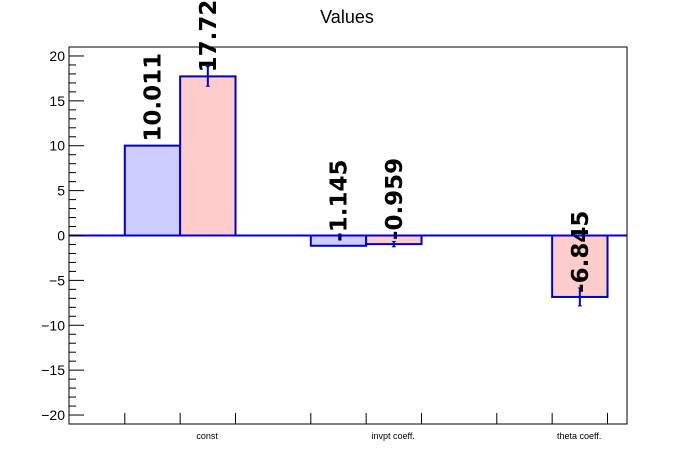 Image resolution: width=696 pixels, height=472 pixels. I want to click on y-tick-label: 15, so click(57, 101).